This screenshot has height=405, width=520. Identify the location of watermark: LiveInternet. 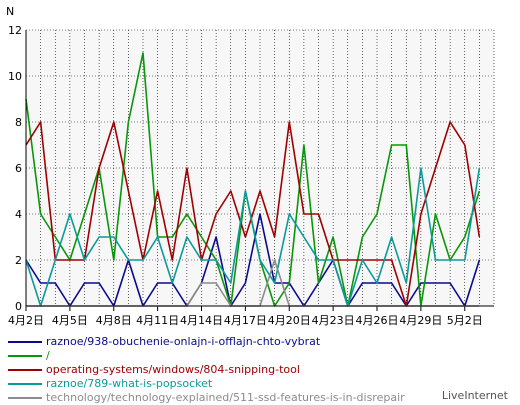
(474, 395).